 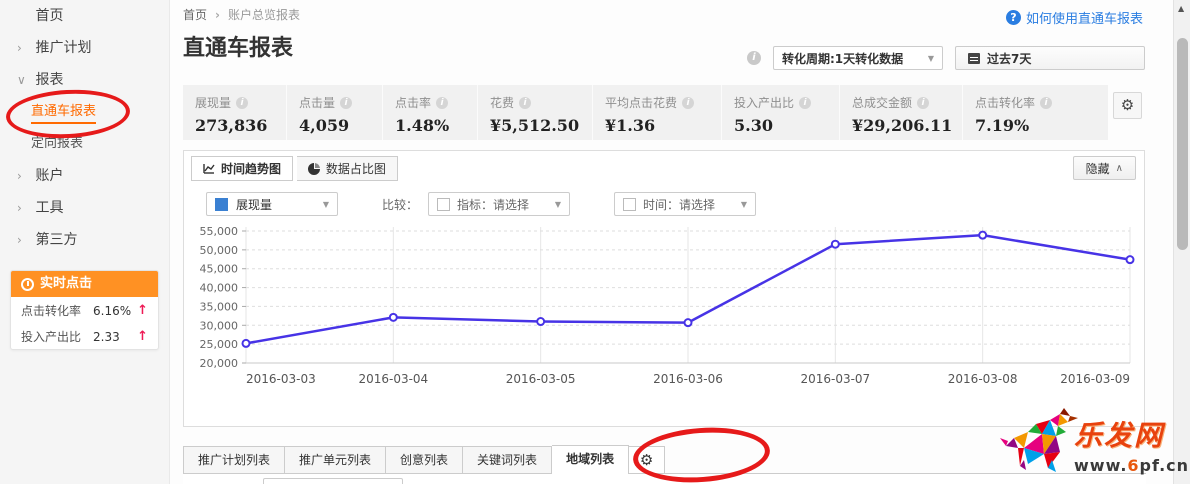 What do you see at coordinates (84, 16) in the screenshot?
I see `sidebar-item-home: 首页` at bounding box center [84, 16].